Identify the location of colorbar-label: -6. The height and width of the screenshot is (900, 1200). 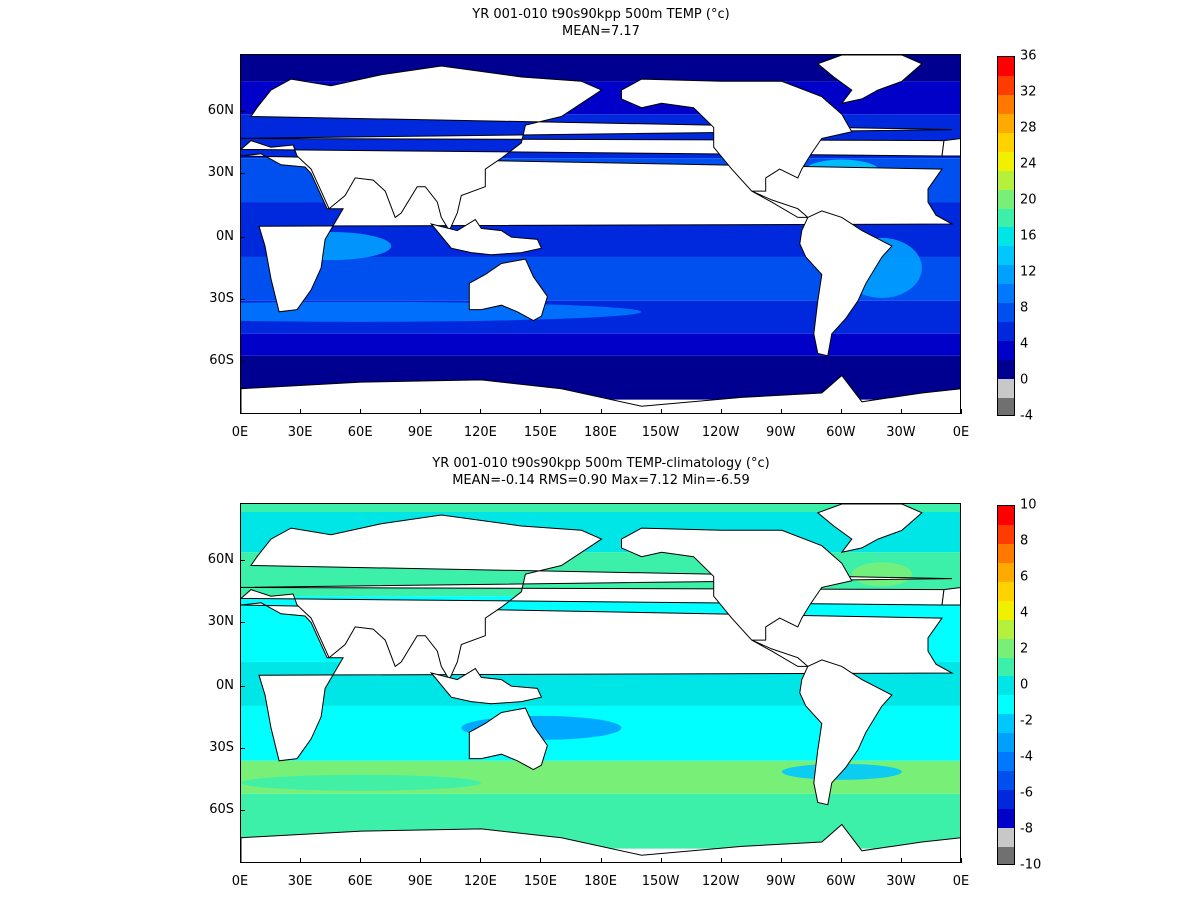
(1026, 793).